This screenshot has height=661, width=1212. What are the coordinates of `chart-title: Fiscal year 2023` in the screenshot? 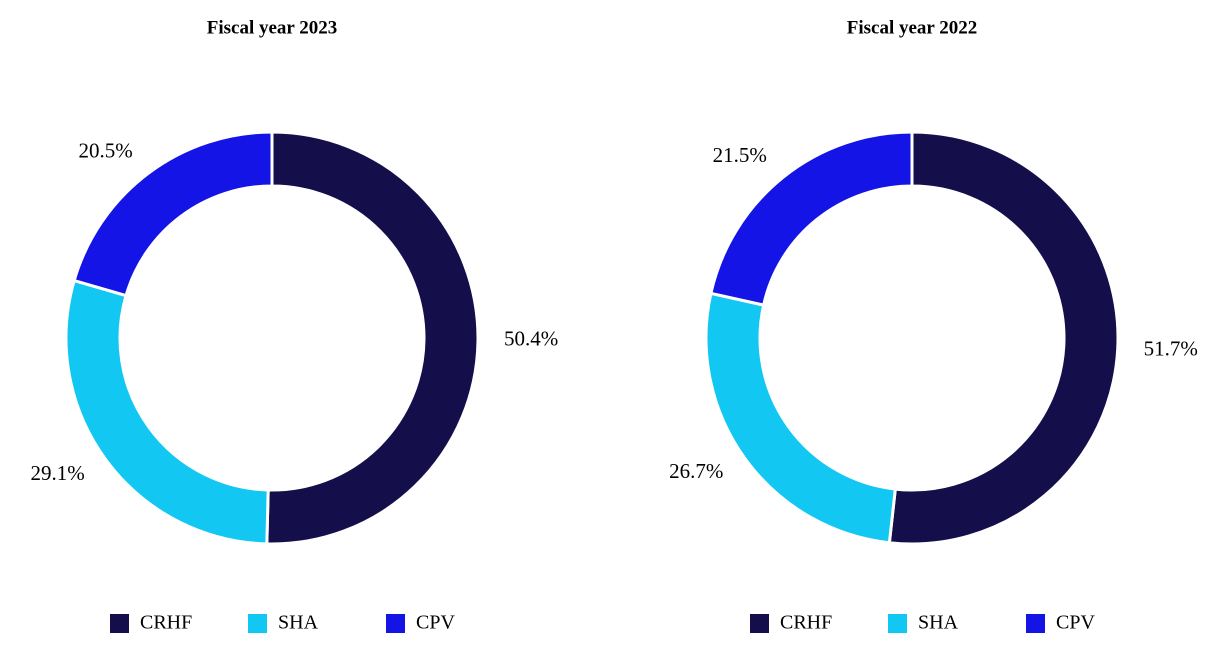 It's located at (272, 27).